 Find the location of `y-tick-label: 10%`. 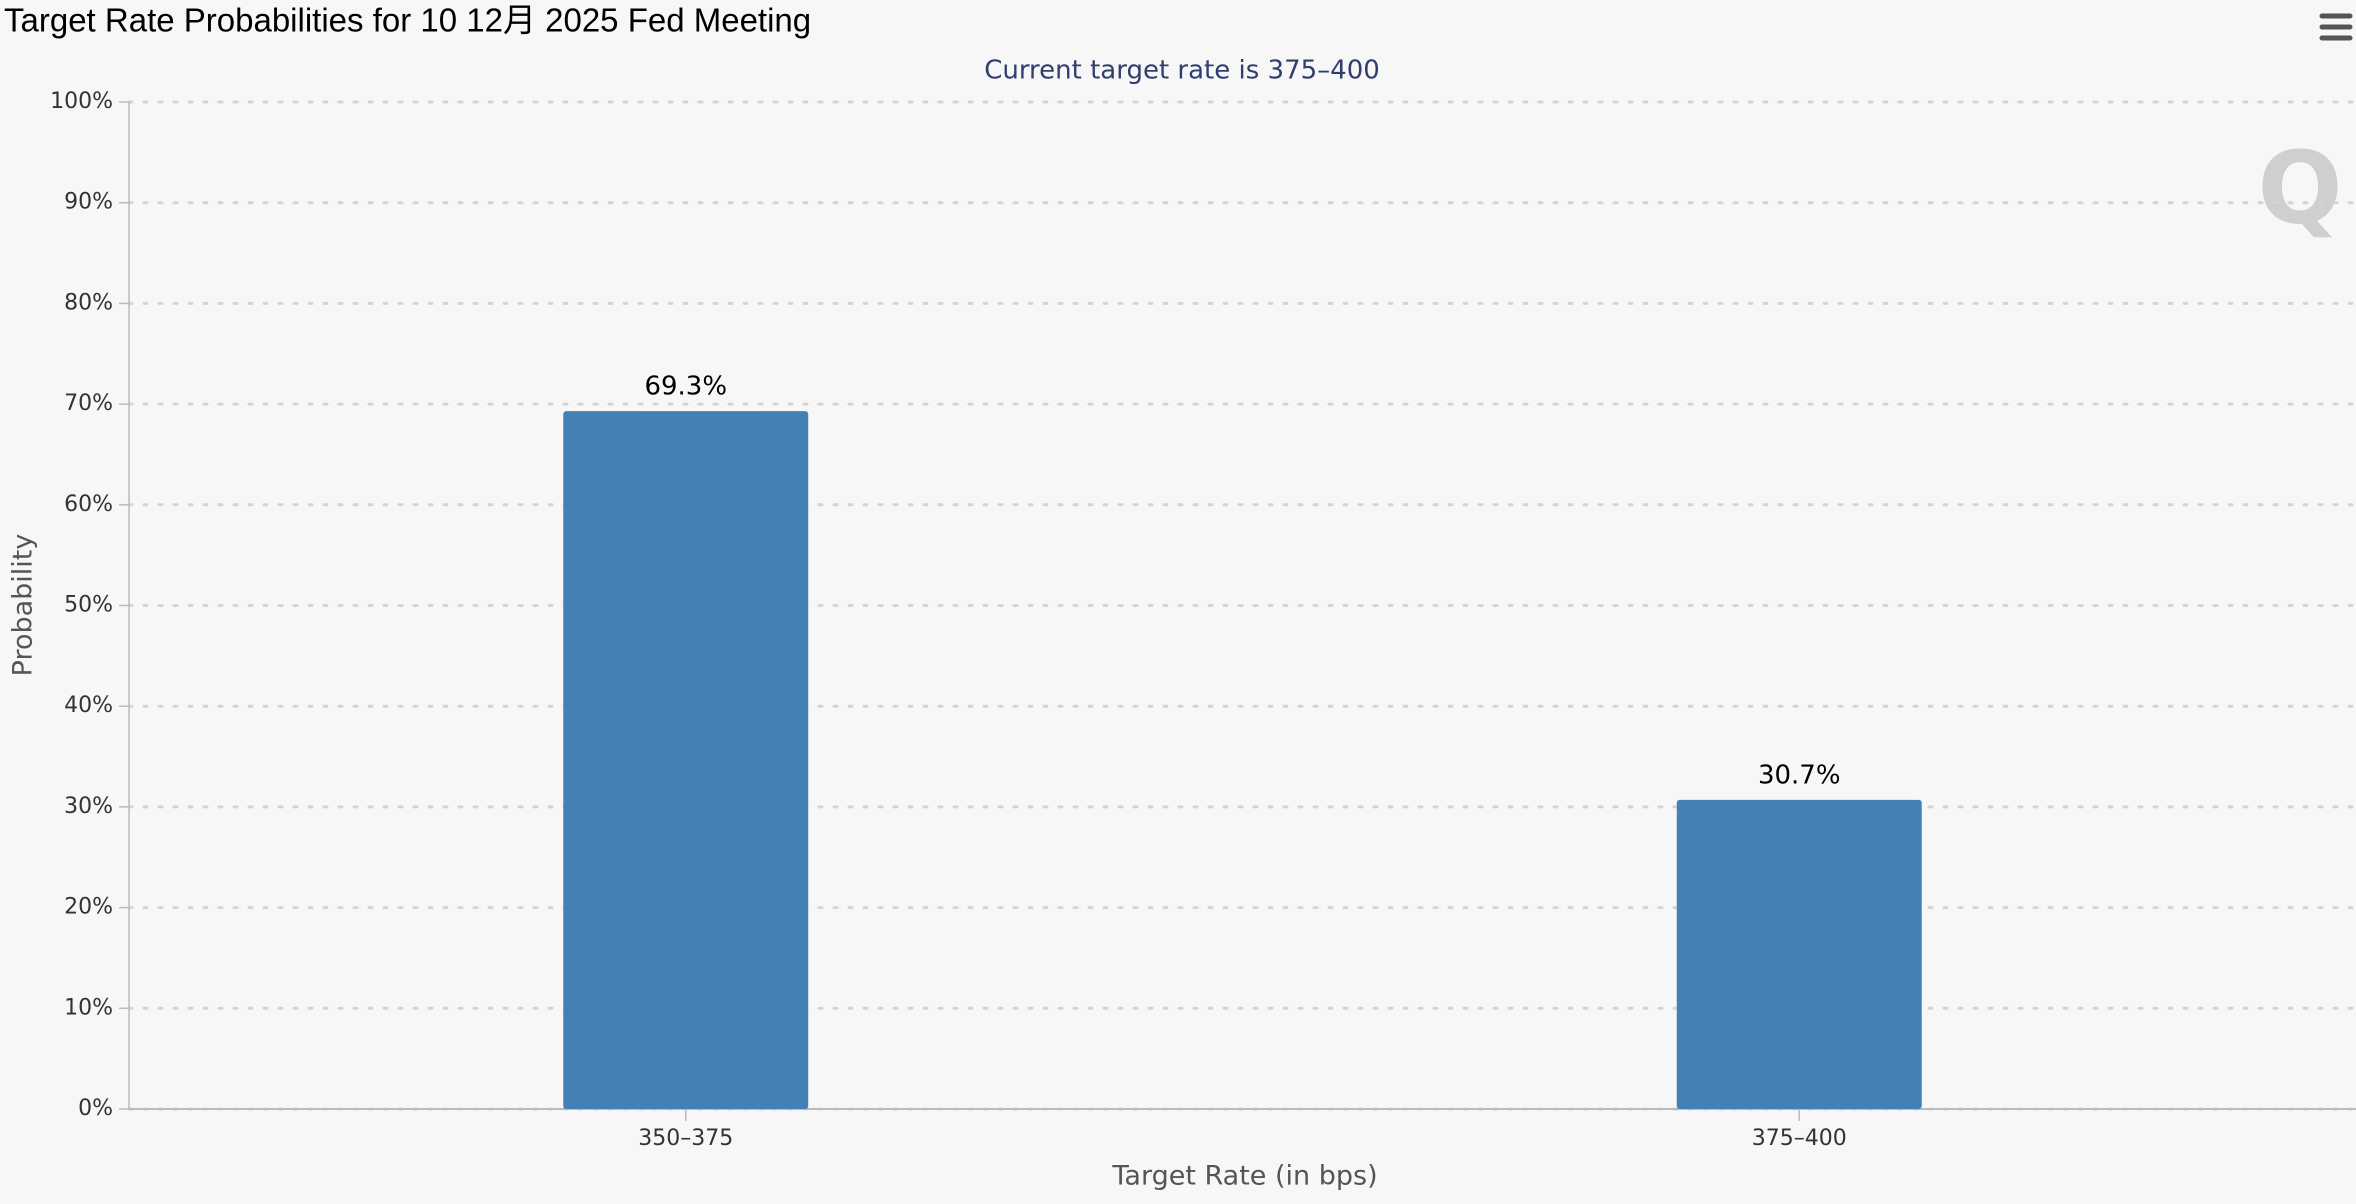

y-tick-label: 10% is located at coordinates (88, 1007).